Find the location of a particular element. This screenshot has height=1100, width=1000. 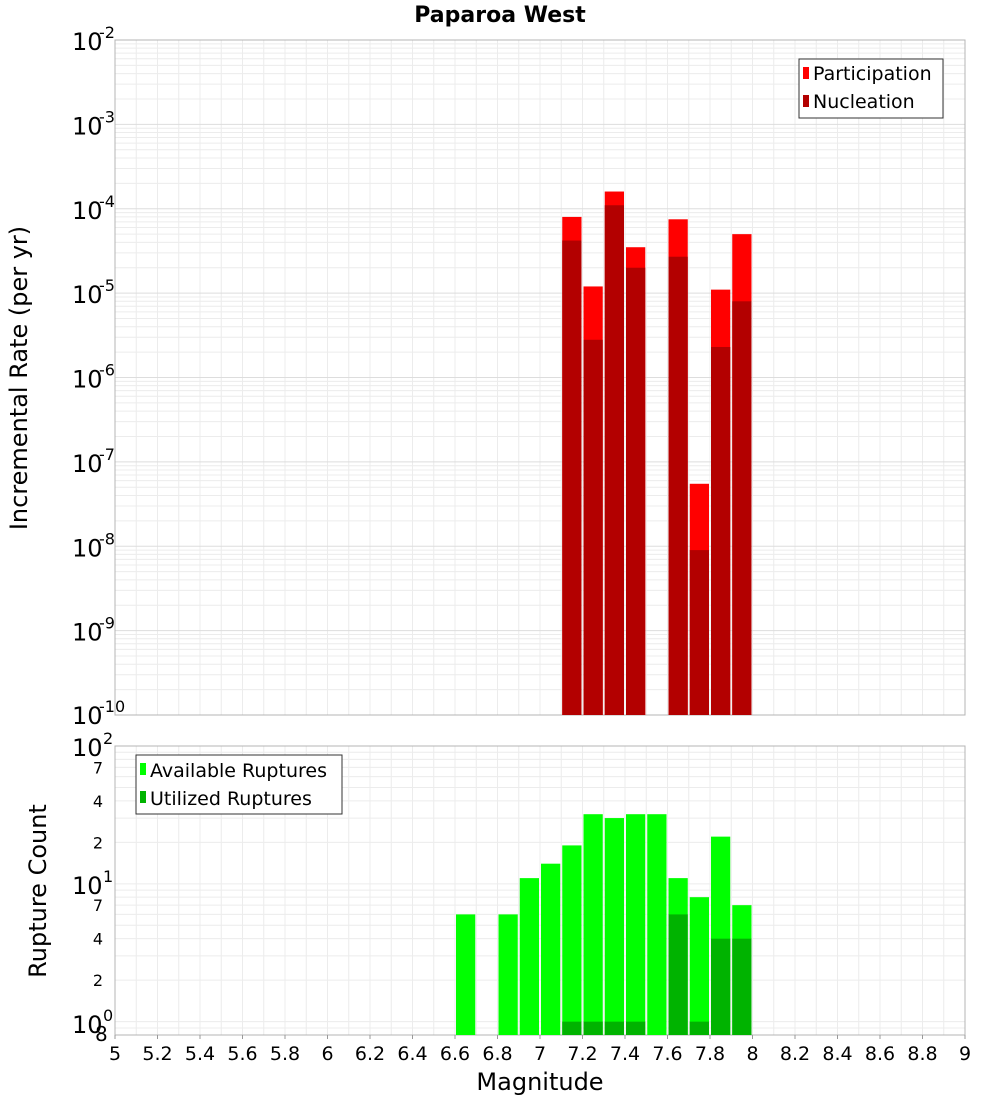

bottom-plot-bars is located at coordinates (604, 924).